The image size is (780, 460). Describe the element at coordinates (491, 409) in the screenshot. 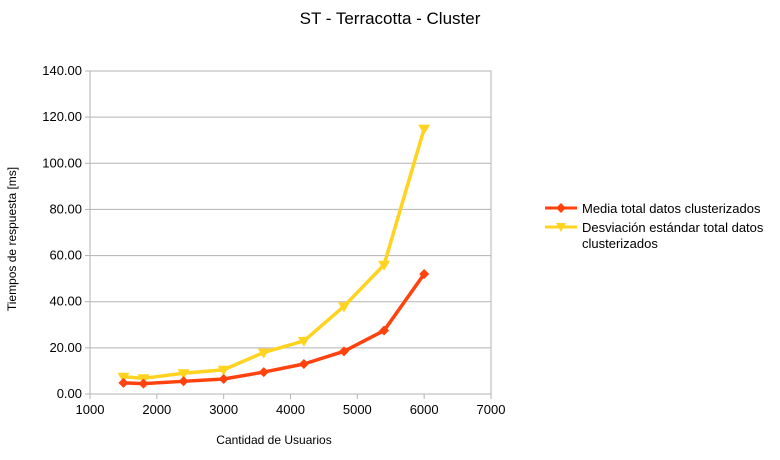

I see `x-tick-label: 7000` at that location.